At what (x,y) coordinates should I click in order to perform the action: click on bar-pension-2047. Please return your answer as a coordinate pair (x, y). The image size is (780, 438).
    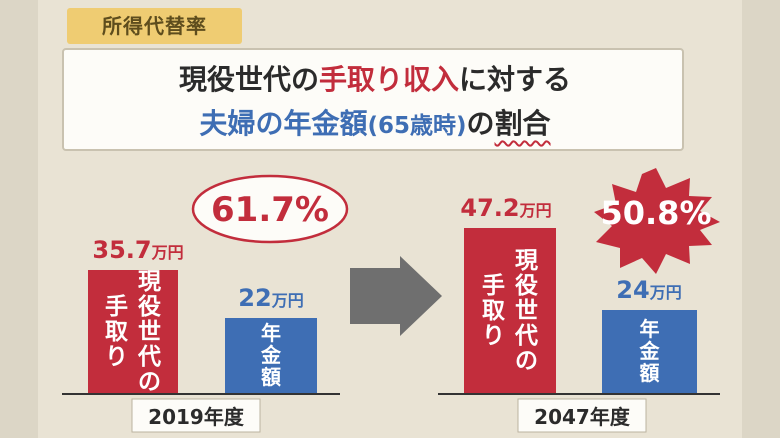
    Looking at the image, I should click on (649, 352).